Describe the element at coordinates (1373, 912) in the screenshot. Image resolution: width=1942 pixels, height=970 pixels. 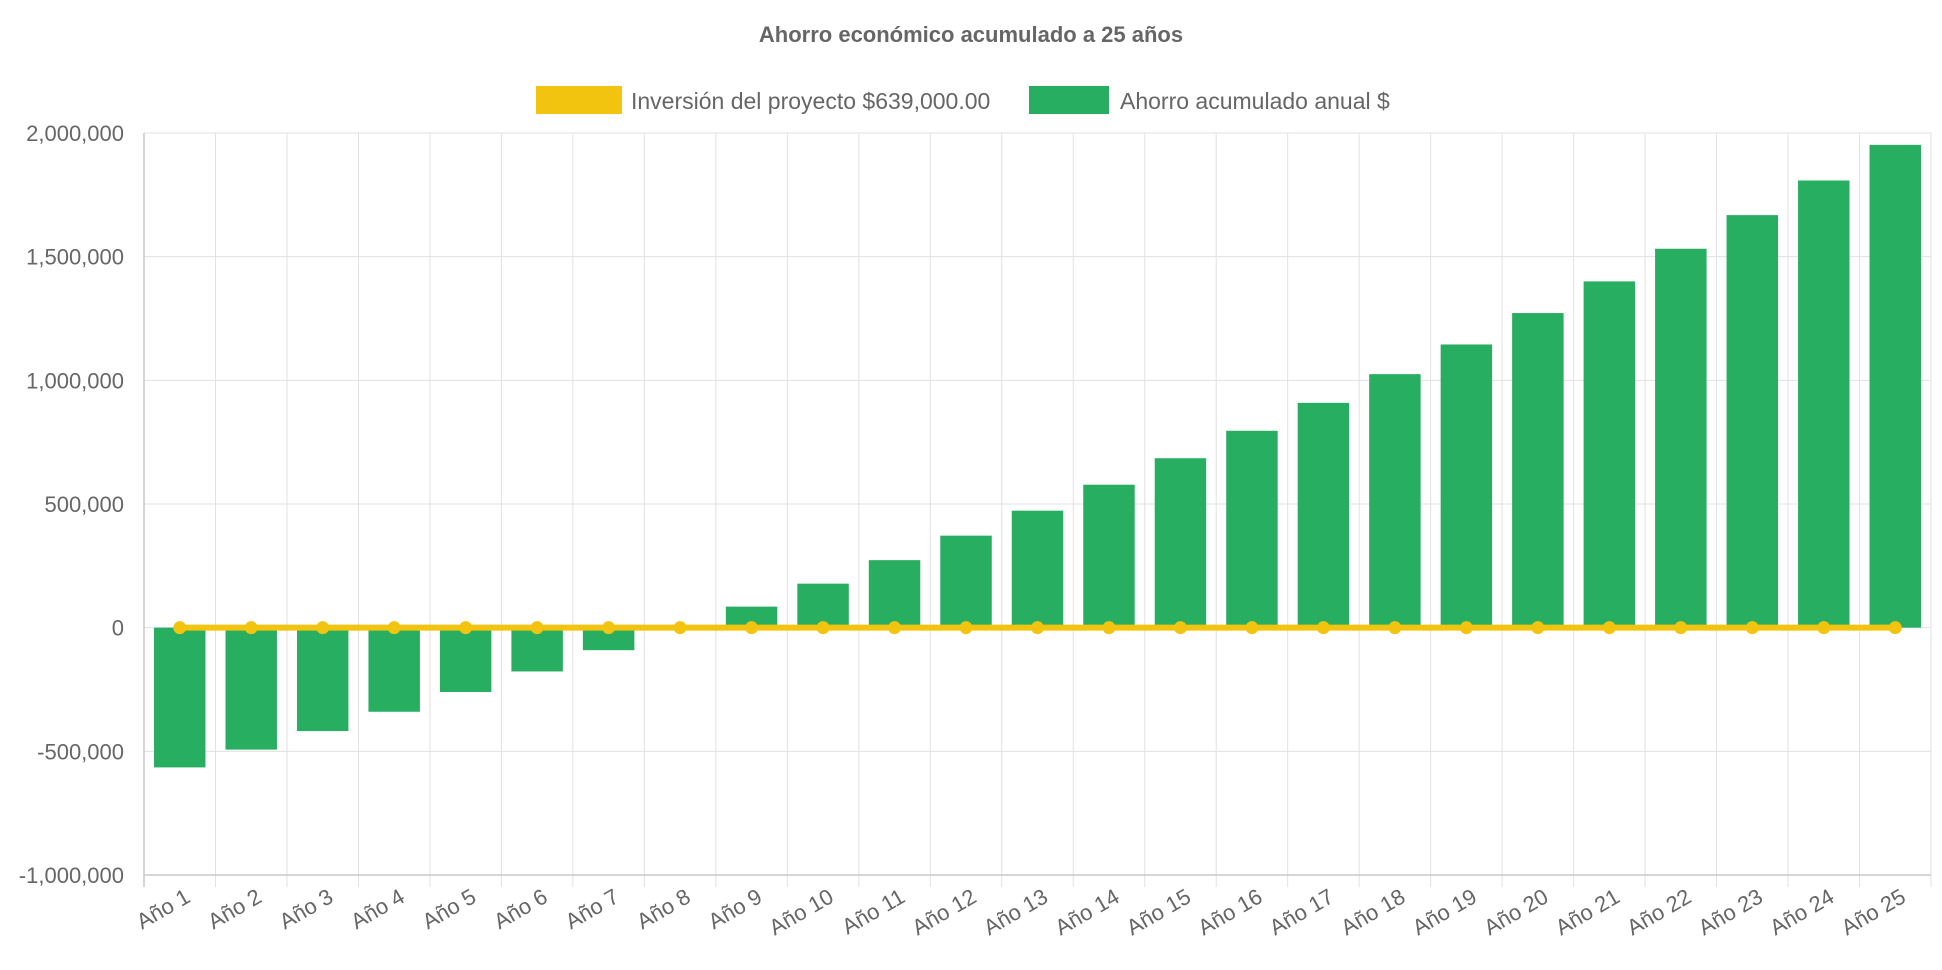
I see `x-tick-label: Año 18` at that location.